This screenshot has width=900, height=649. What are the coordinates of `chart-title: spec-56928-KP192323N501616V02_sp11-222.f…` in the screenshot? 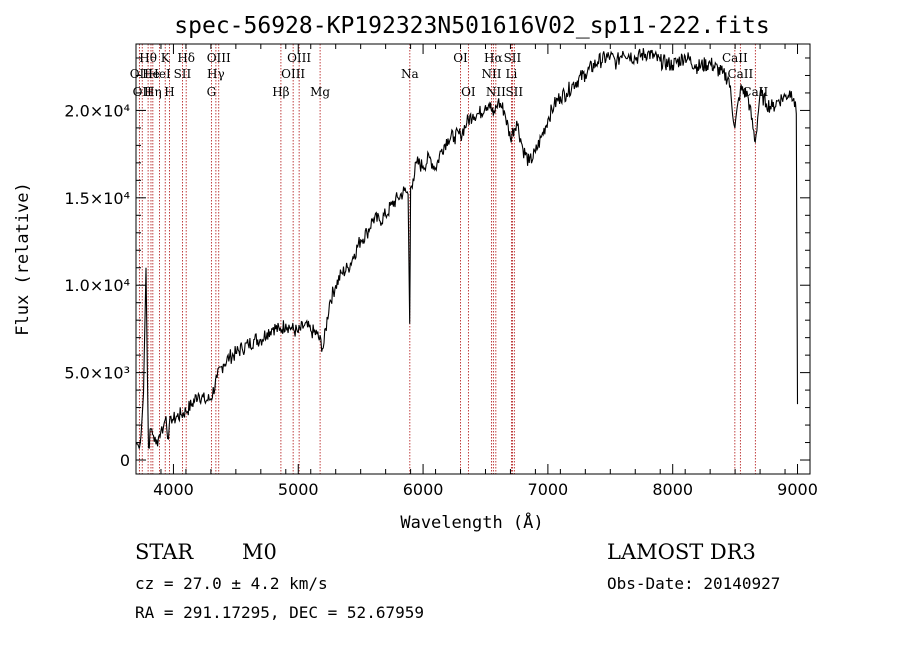 It's located at (471, 26).